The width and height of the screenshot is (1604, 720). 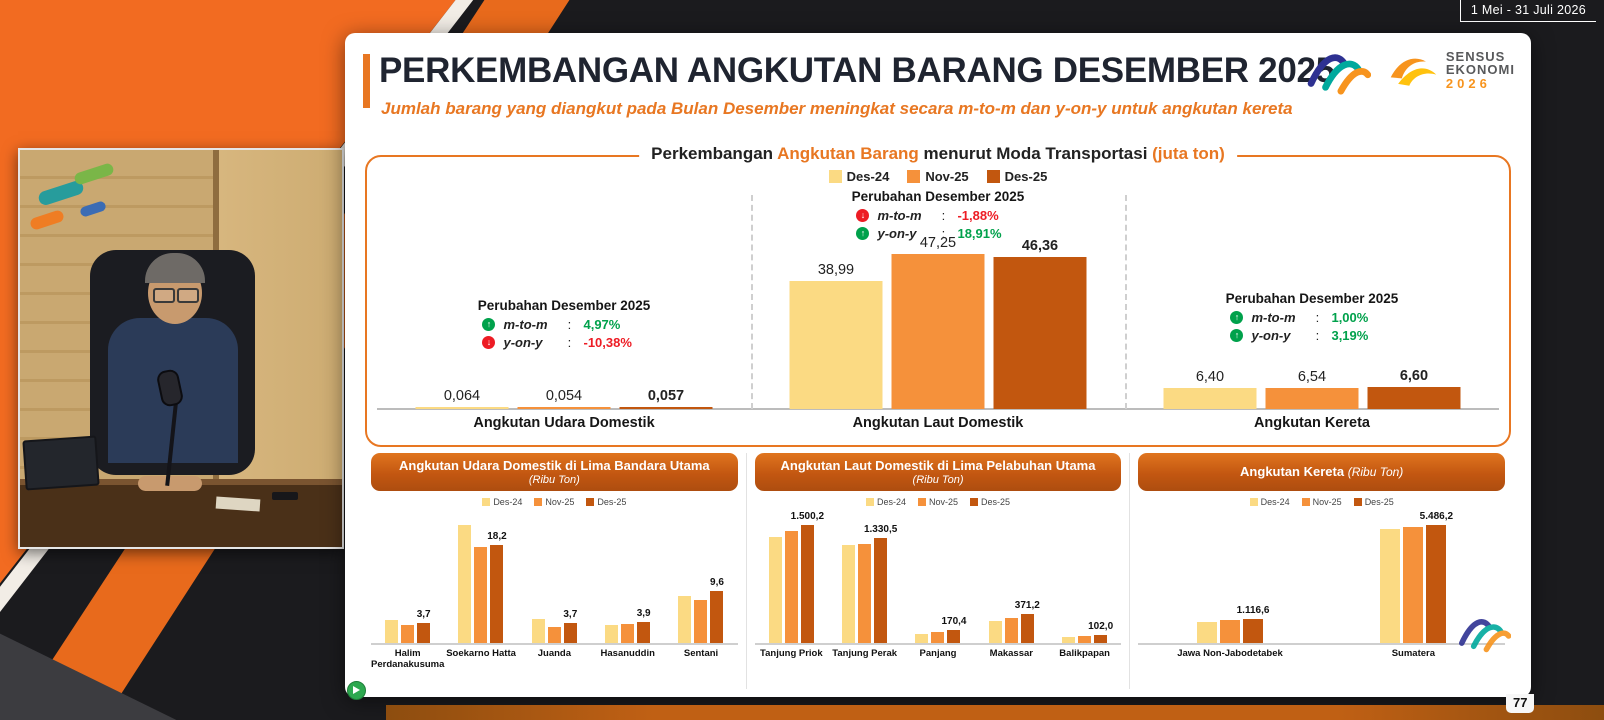 I want to click on mini-bar-cluster: 9,6, so click(x=700, y=610).